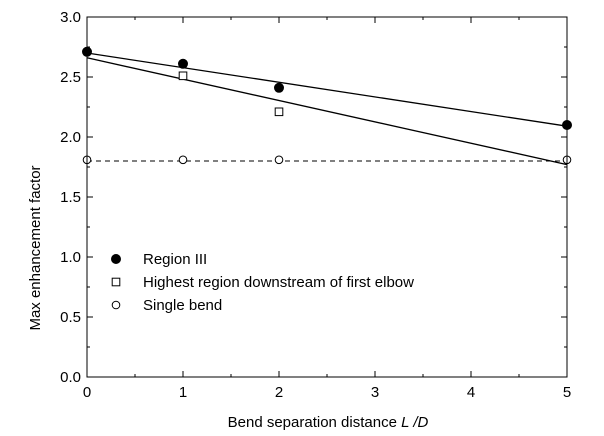  What do you see at coordinates (278, 282) in the screenshot?
I see `legend-label: Highest region downstream of first elbow` at bounding box center [278, 282].